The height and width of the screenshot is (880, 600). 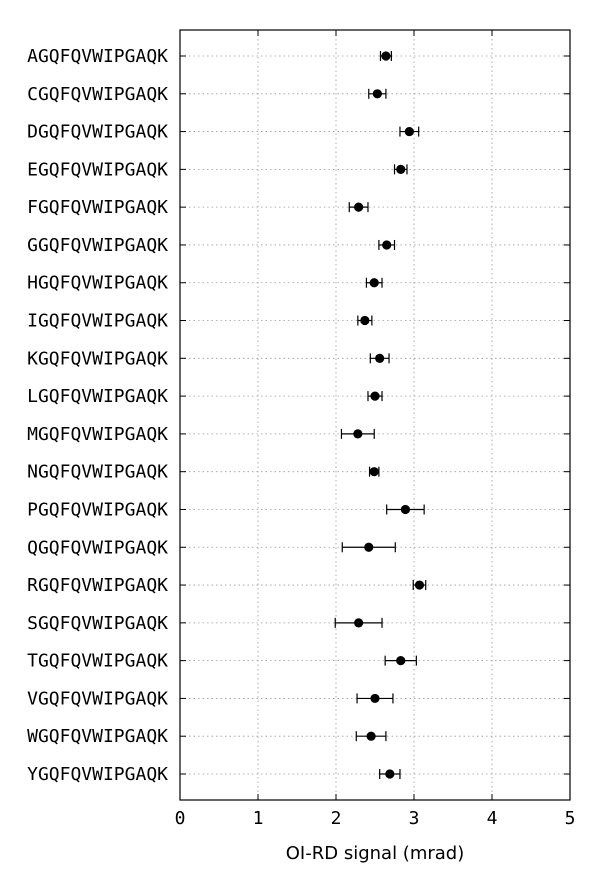 I want to click on y-tick-label: IGQFQVWIPGAQK, so click(x=97, y=321).